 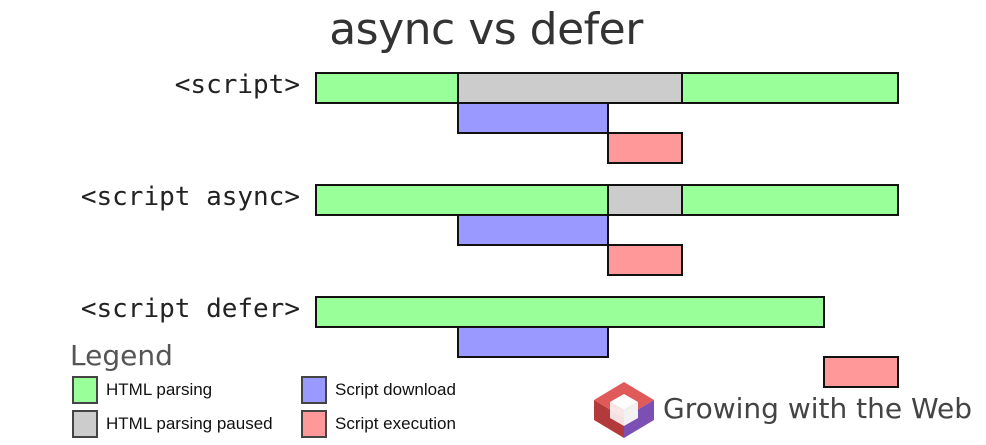 I want to click on row-label: <script defer>, so click(x=190, y=309).